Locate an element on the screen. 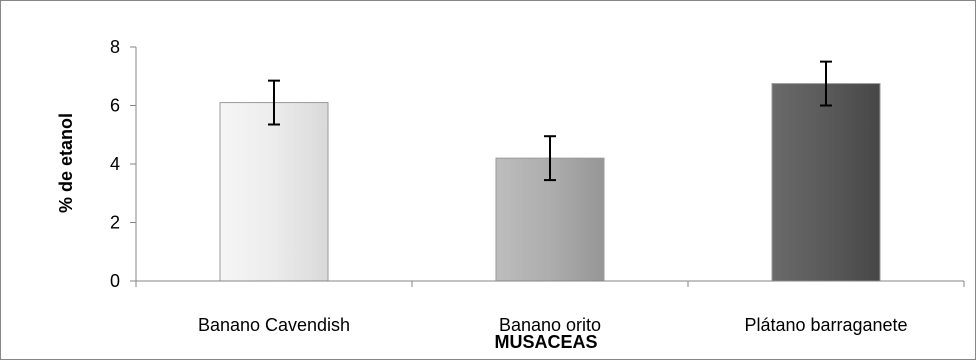 This screenshot has width=977, height=362. y-tick-label: 0 is located at coordinates (115, 281).